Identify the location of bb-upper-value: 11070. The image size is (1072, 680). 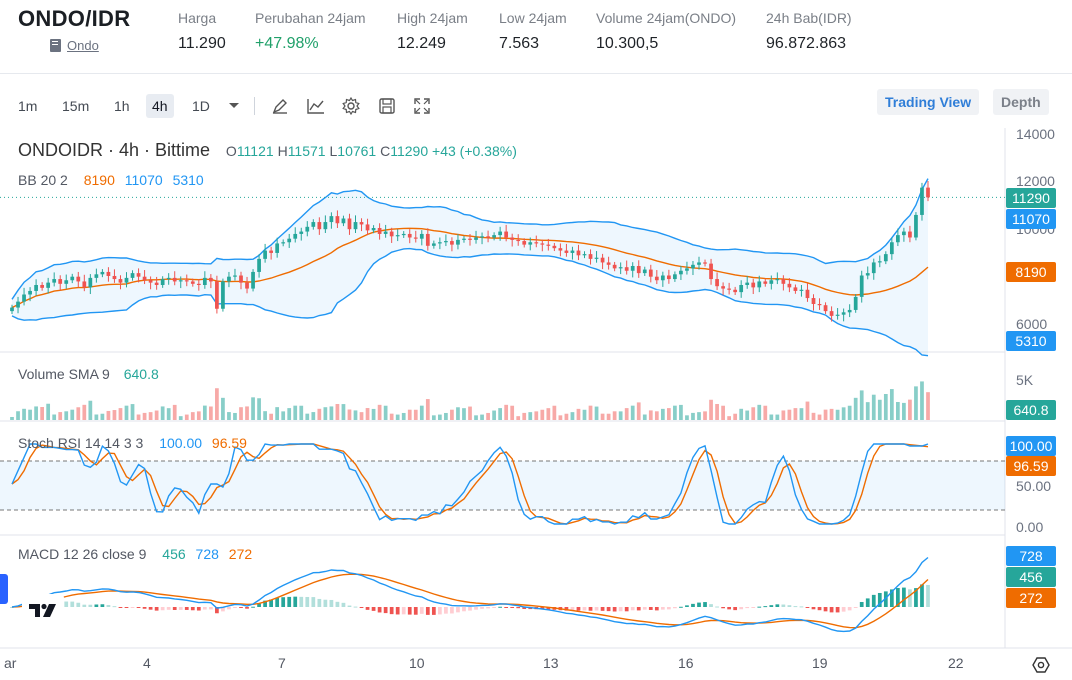
(143, 180).